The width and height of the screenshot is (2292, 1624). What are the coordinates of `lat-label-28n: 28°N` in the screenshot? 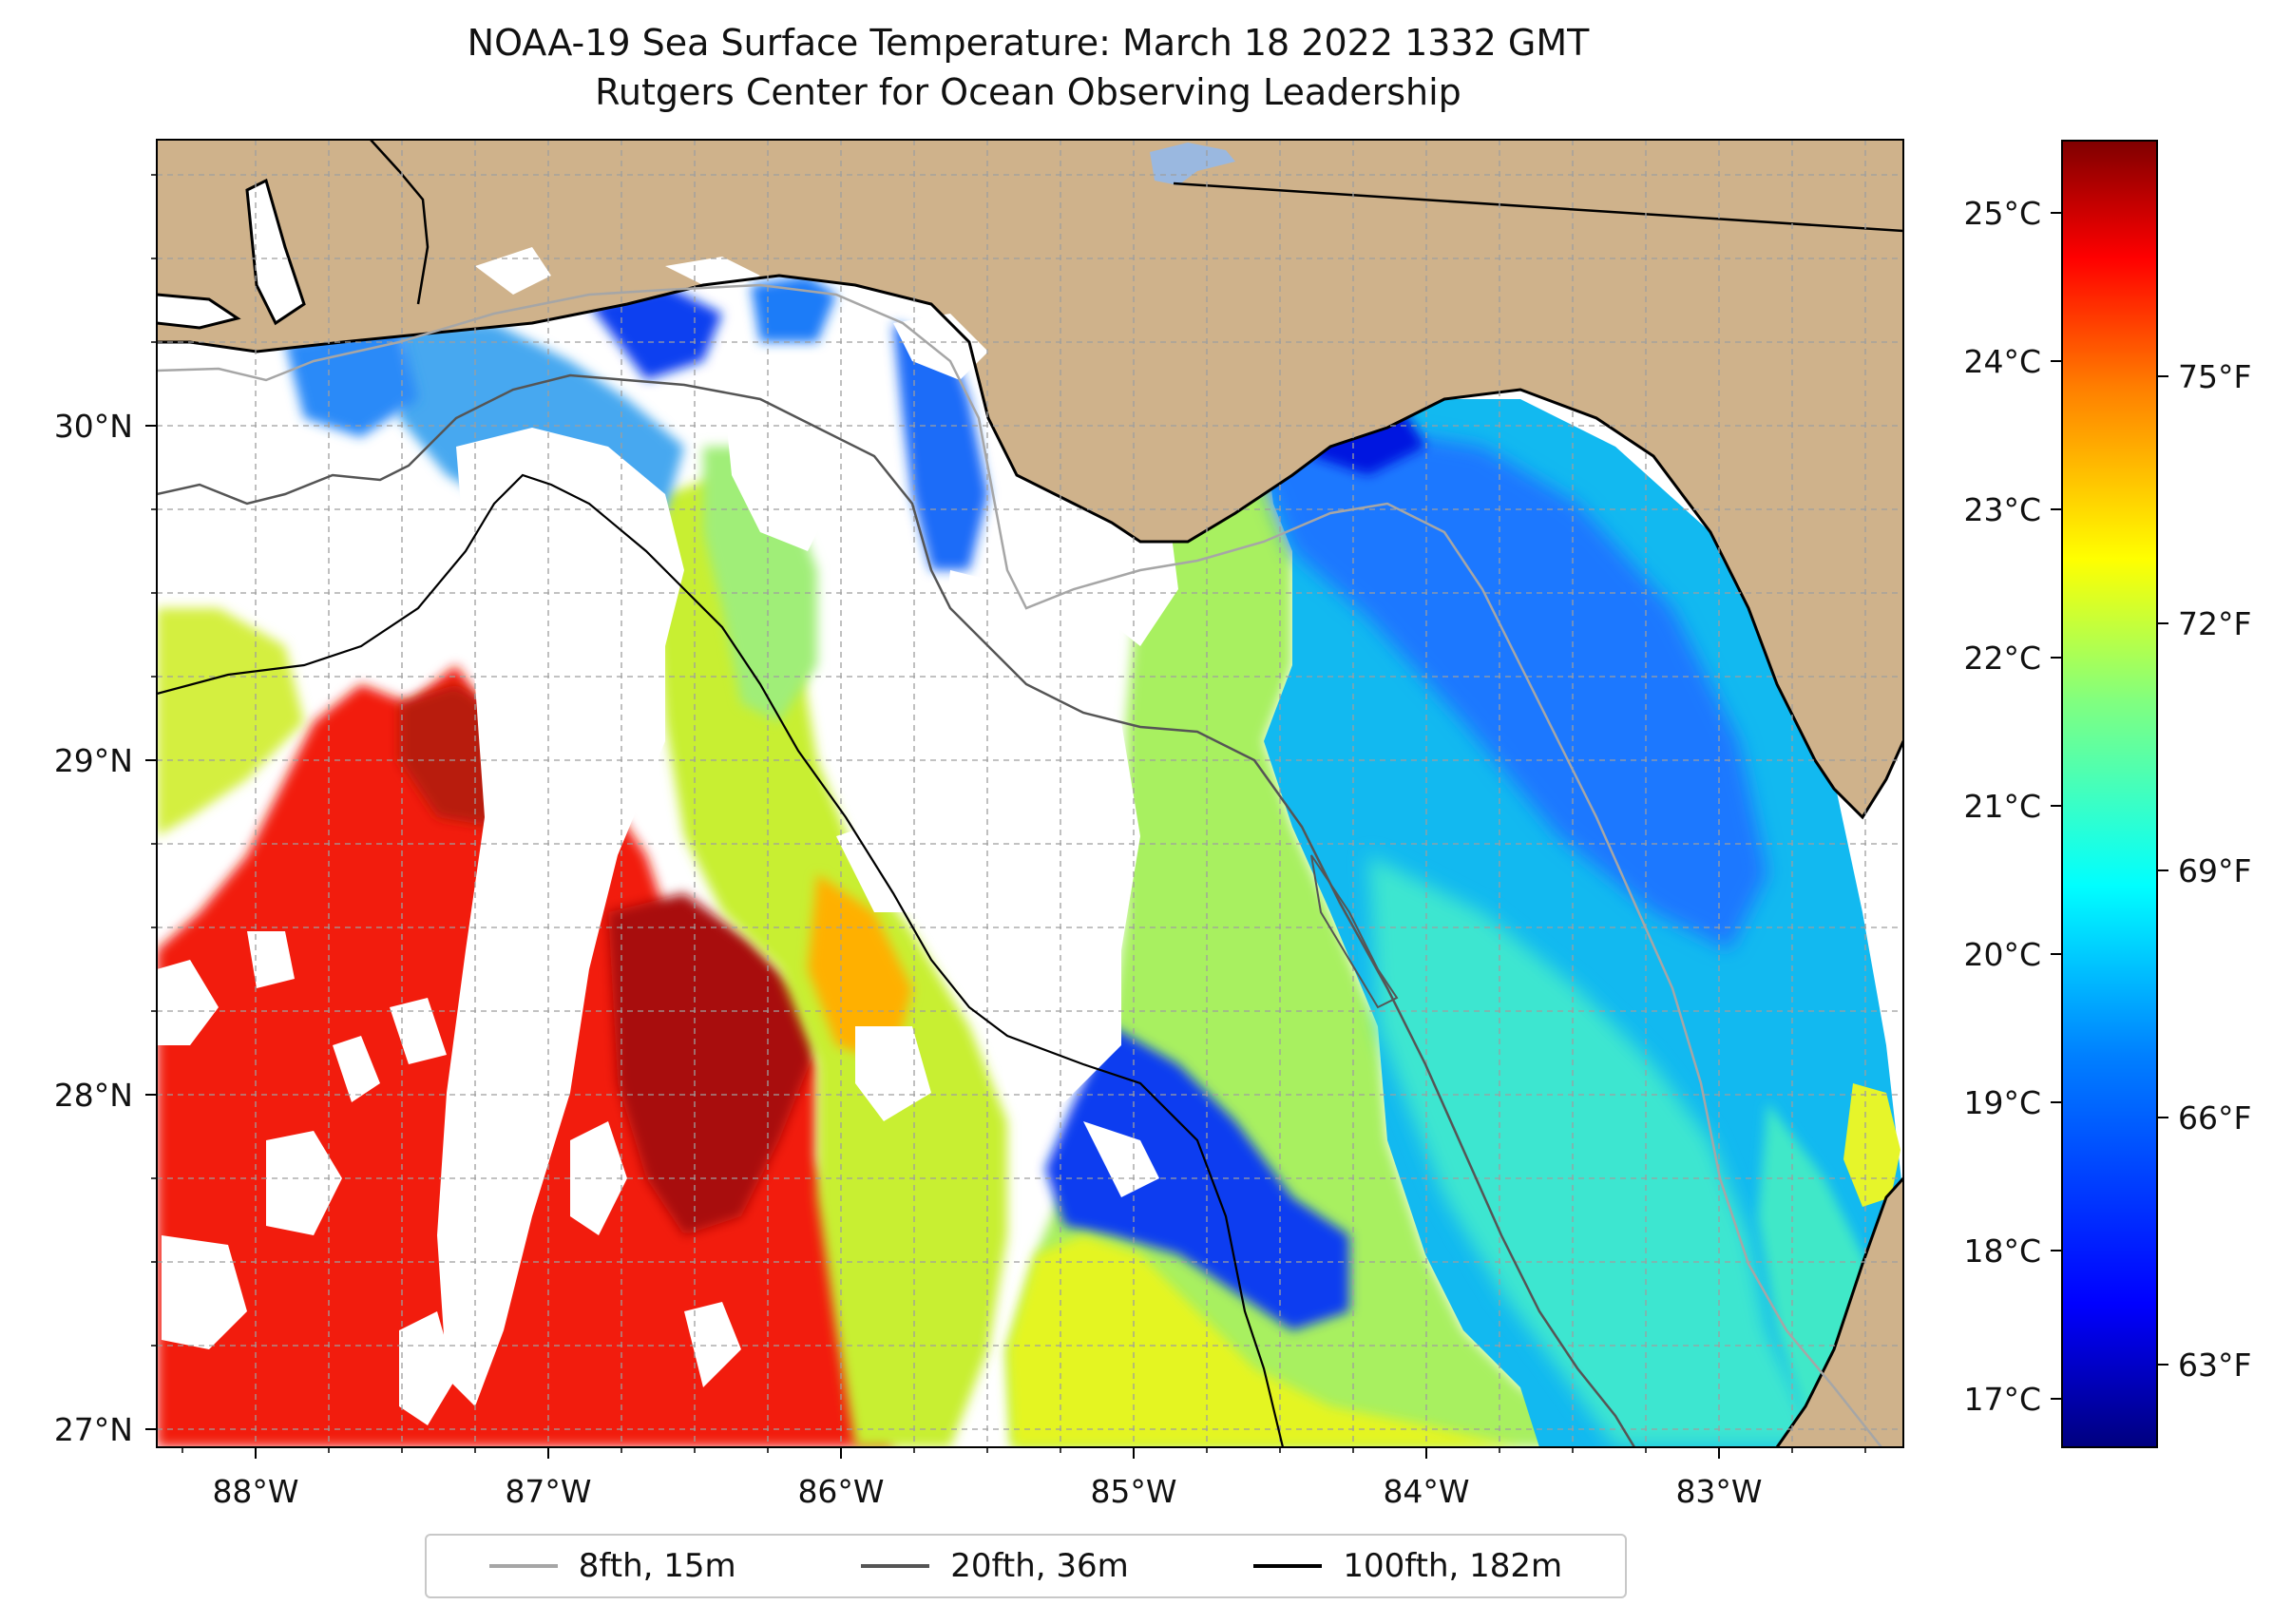 It's located at (93, 1095).